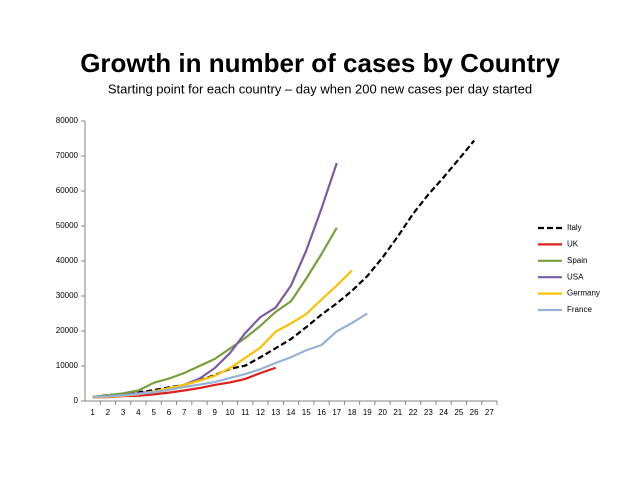 This screenshot has height=479, width=639. Describe the element at coordinates (575, 276) in the screenshot. I see `legend-label: USA` at that location.